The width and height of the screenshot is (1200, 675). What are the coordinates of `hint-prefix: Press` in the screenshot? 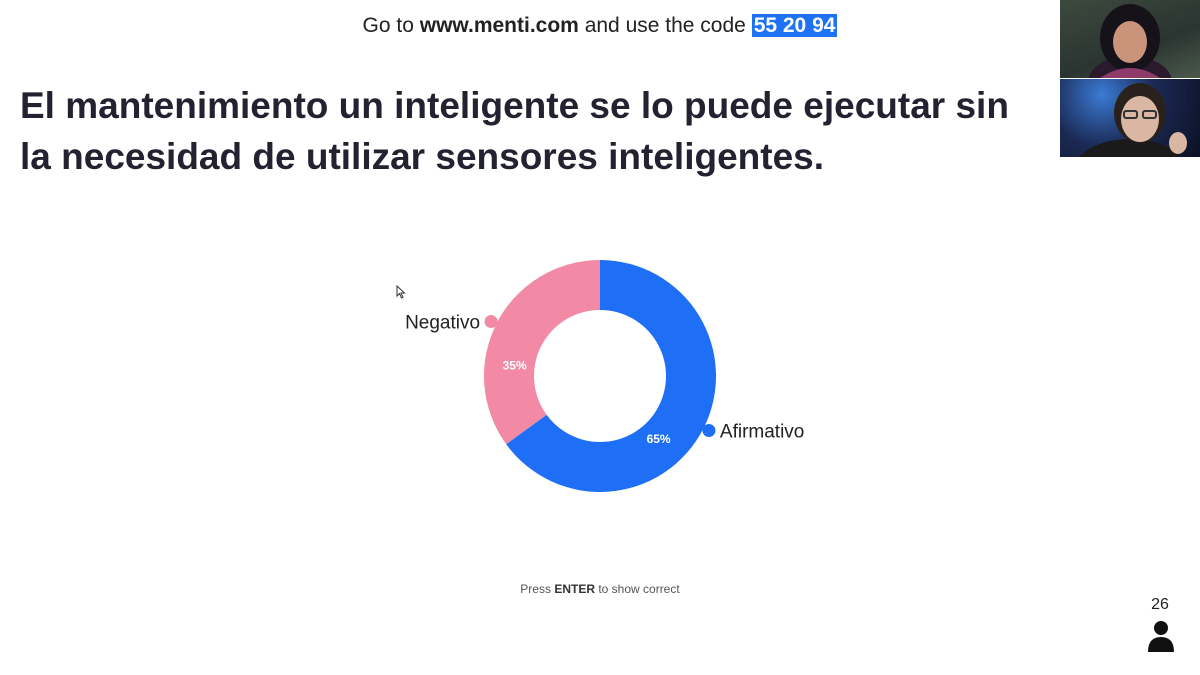 It's located at (535, 589).